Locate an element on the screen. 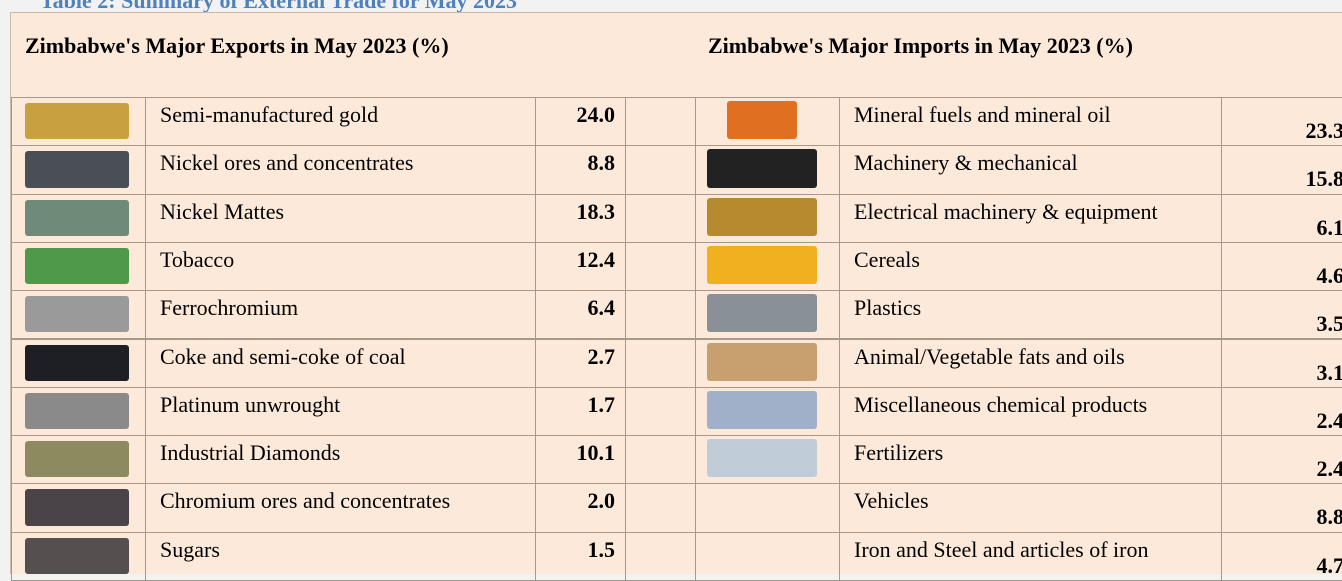 Image resolution: width=1342 pixels, height=581 pixels. export-value: 1.7 is located at coordinates (580, 411).